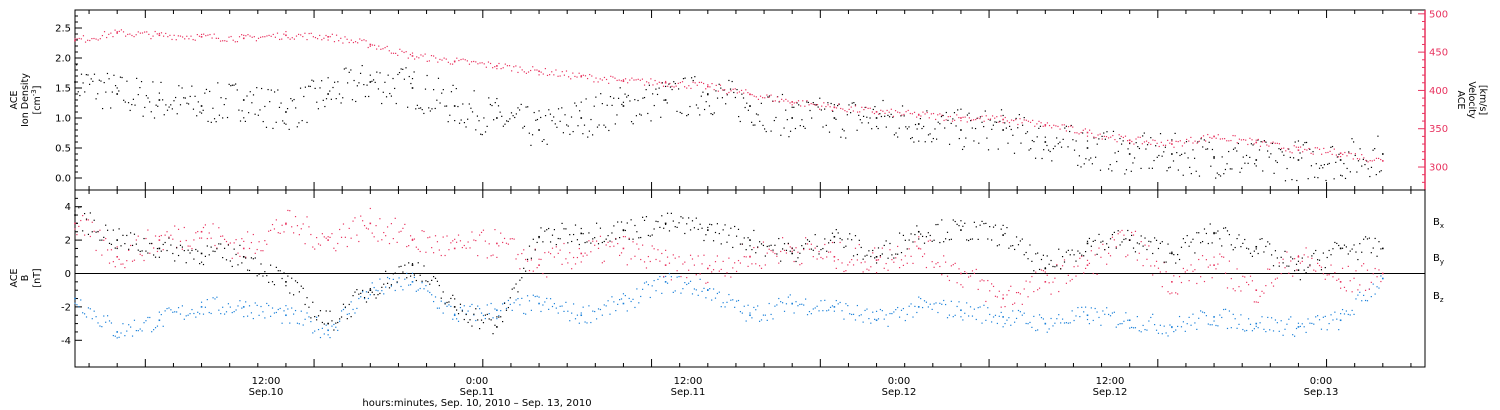 The image size is (1500, 410). Describe the element at coordinates (159, 240) in the screenshot. I see `bz-point` at that location.